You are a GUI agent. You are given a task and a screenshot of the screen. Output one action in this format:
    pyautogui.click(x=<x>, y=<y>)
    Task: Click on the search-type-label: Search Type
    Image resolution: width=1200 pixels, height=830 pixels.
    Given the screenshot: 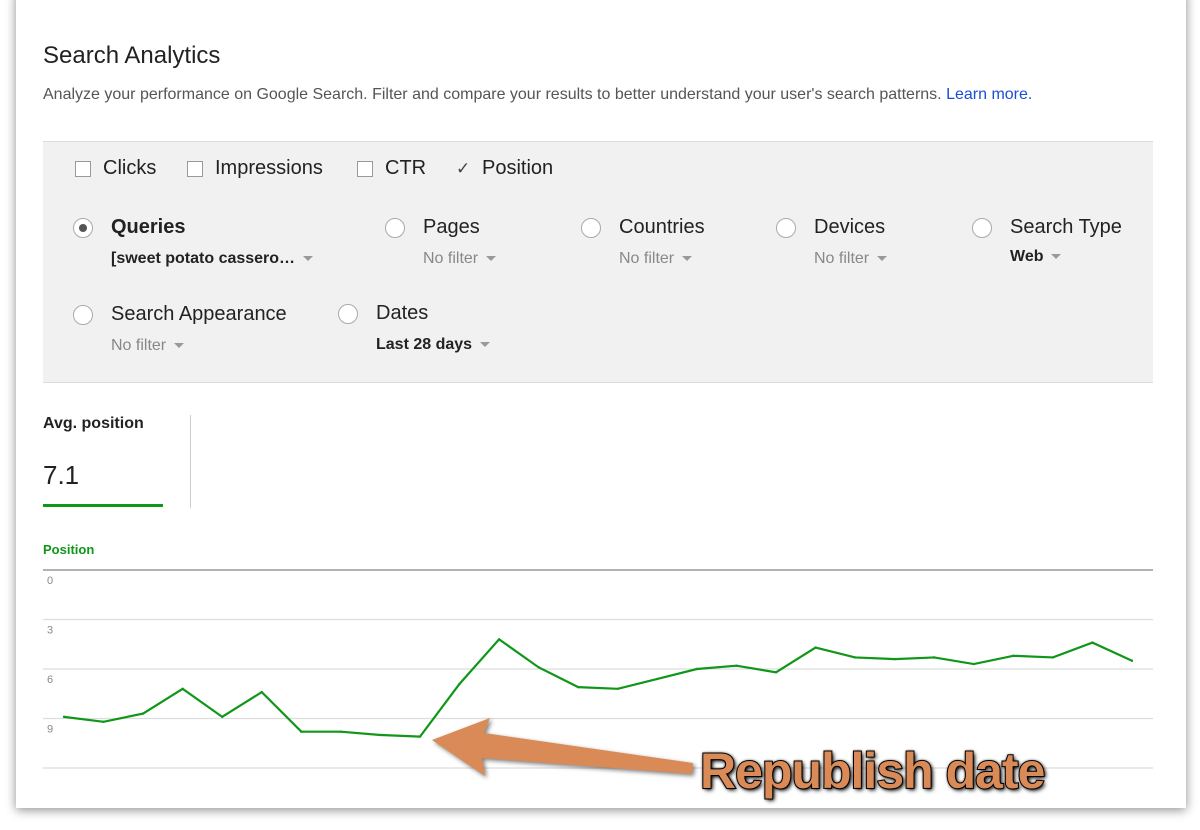 What is the action you would take?
    pyautogui.click(x=1066, y=227)
    